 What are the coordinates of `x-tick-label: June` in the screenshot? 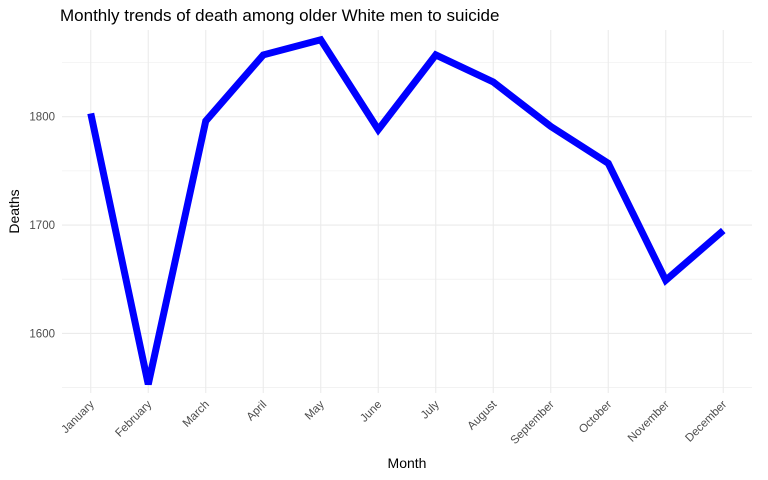 It's located at (371, 412).